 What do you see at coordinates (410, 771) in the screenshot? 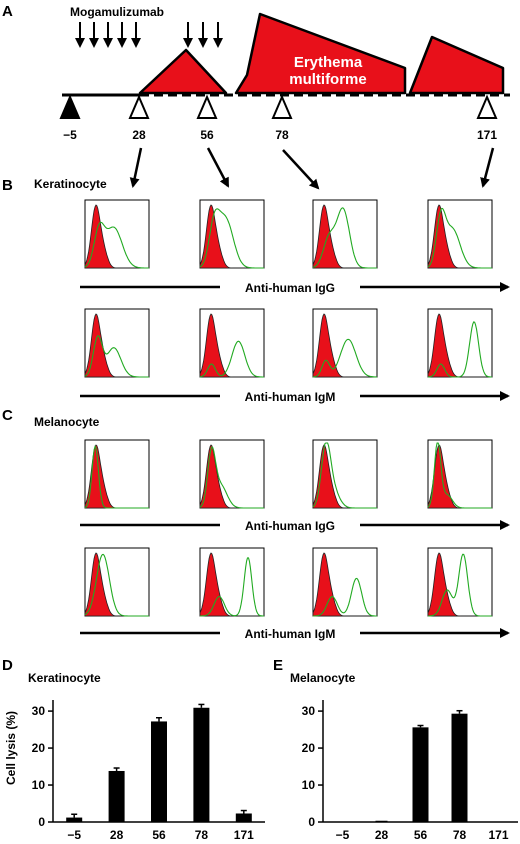
I see `chart-melanocyte-lysis: 0 10 20 30 −5 28 56 78 171` at bounding box center [410, 771].